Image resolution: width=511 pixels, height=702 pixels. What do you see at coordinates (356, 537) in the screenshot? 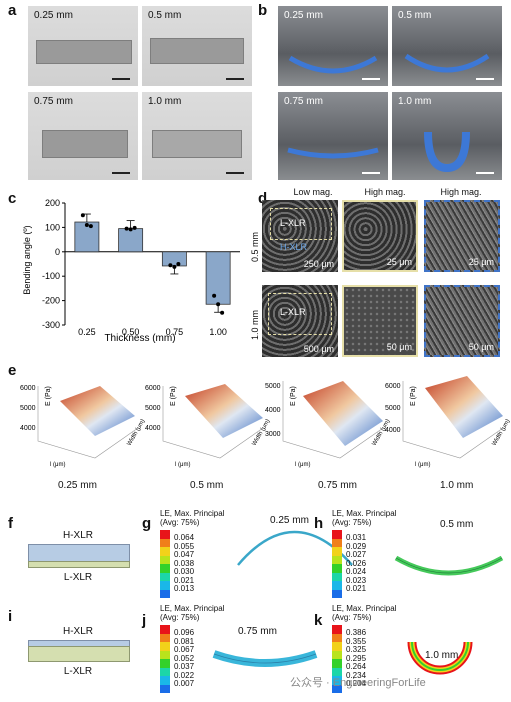
I see `legend-value: 0.031` at bounding box center [356, 537].